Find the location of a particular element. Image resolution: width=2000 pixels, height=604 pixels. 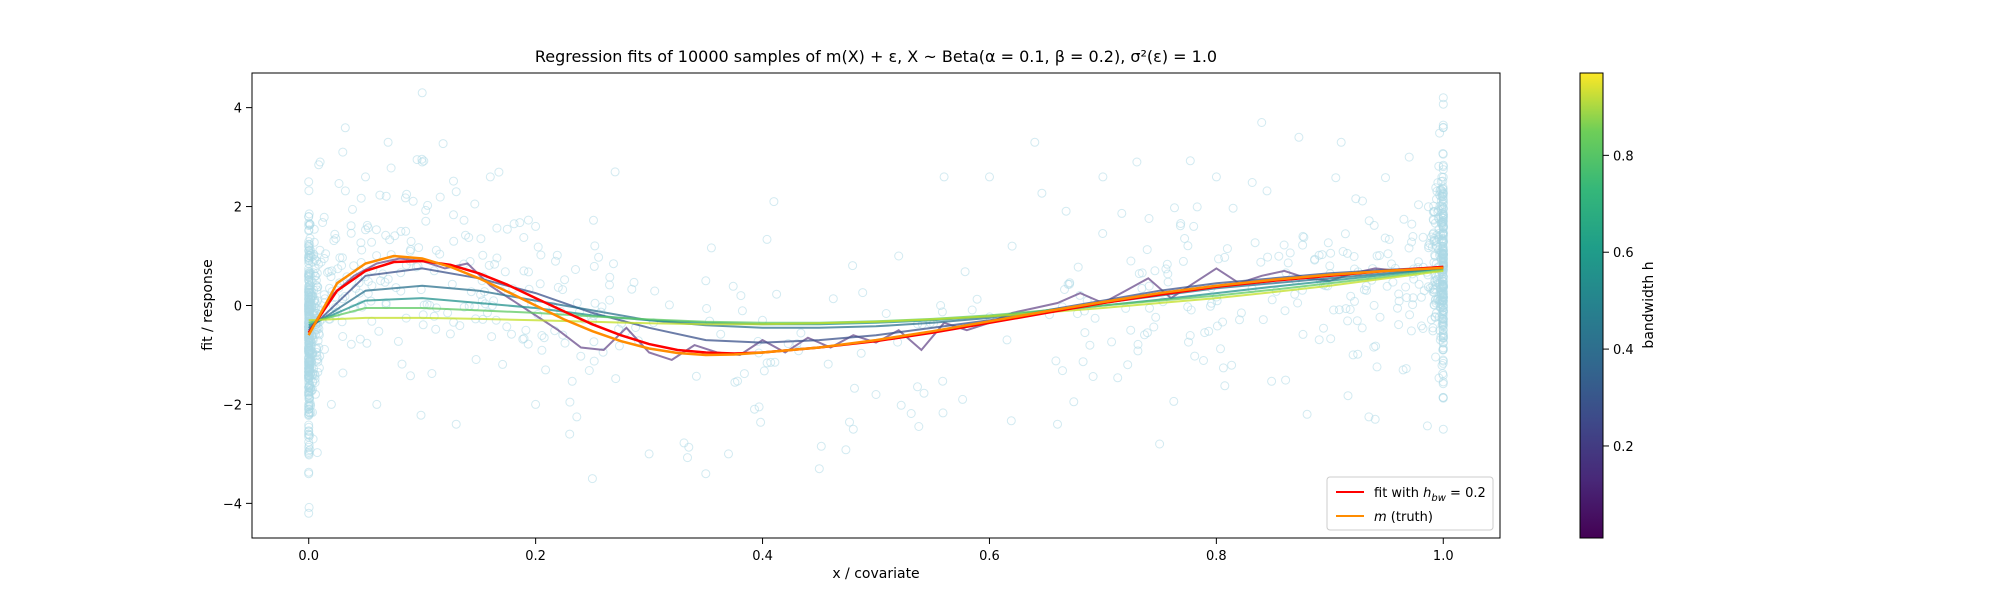

x-tick-label: 0.2 is located at coordinates (535, 556).